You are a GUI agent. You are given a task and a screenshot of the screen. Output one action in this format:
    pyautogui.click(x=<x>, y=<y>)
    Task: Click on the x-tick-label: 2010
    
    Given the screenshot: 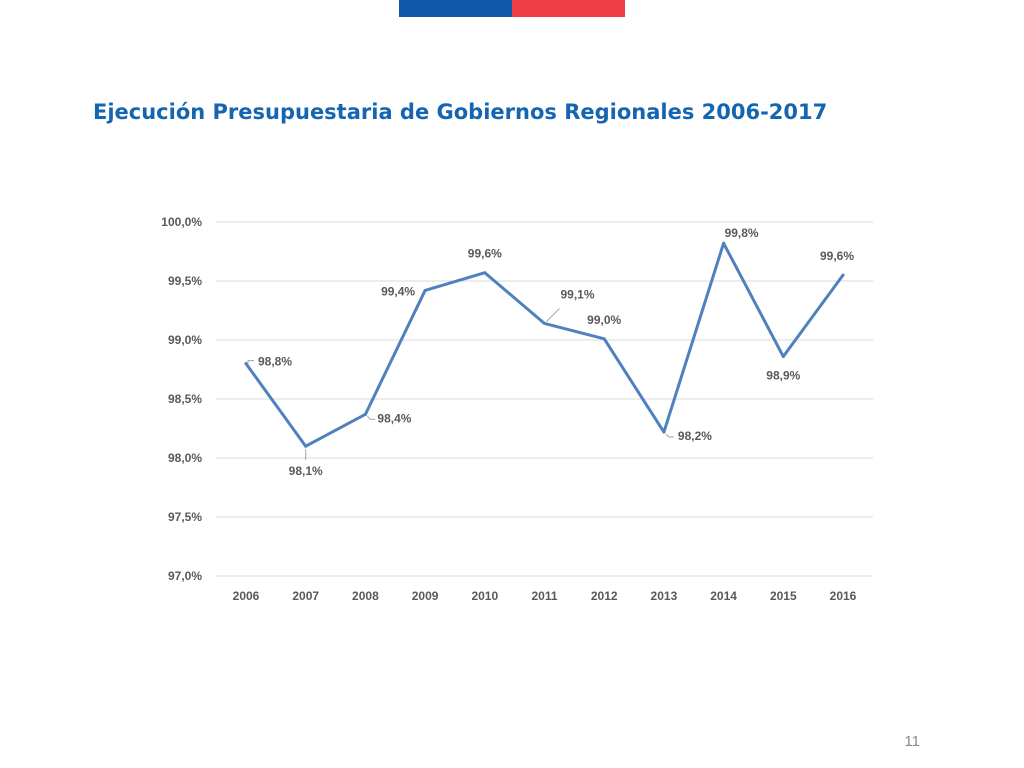 What is the action you would take?
    pyautogui.click(x=484, y=596)
    